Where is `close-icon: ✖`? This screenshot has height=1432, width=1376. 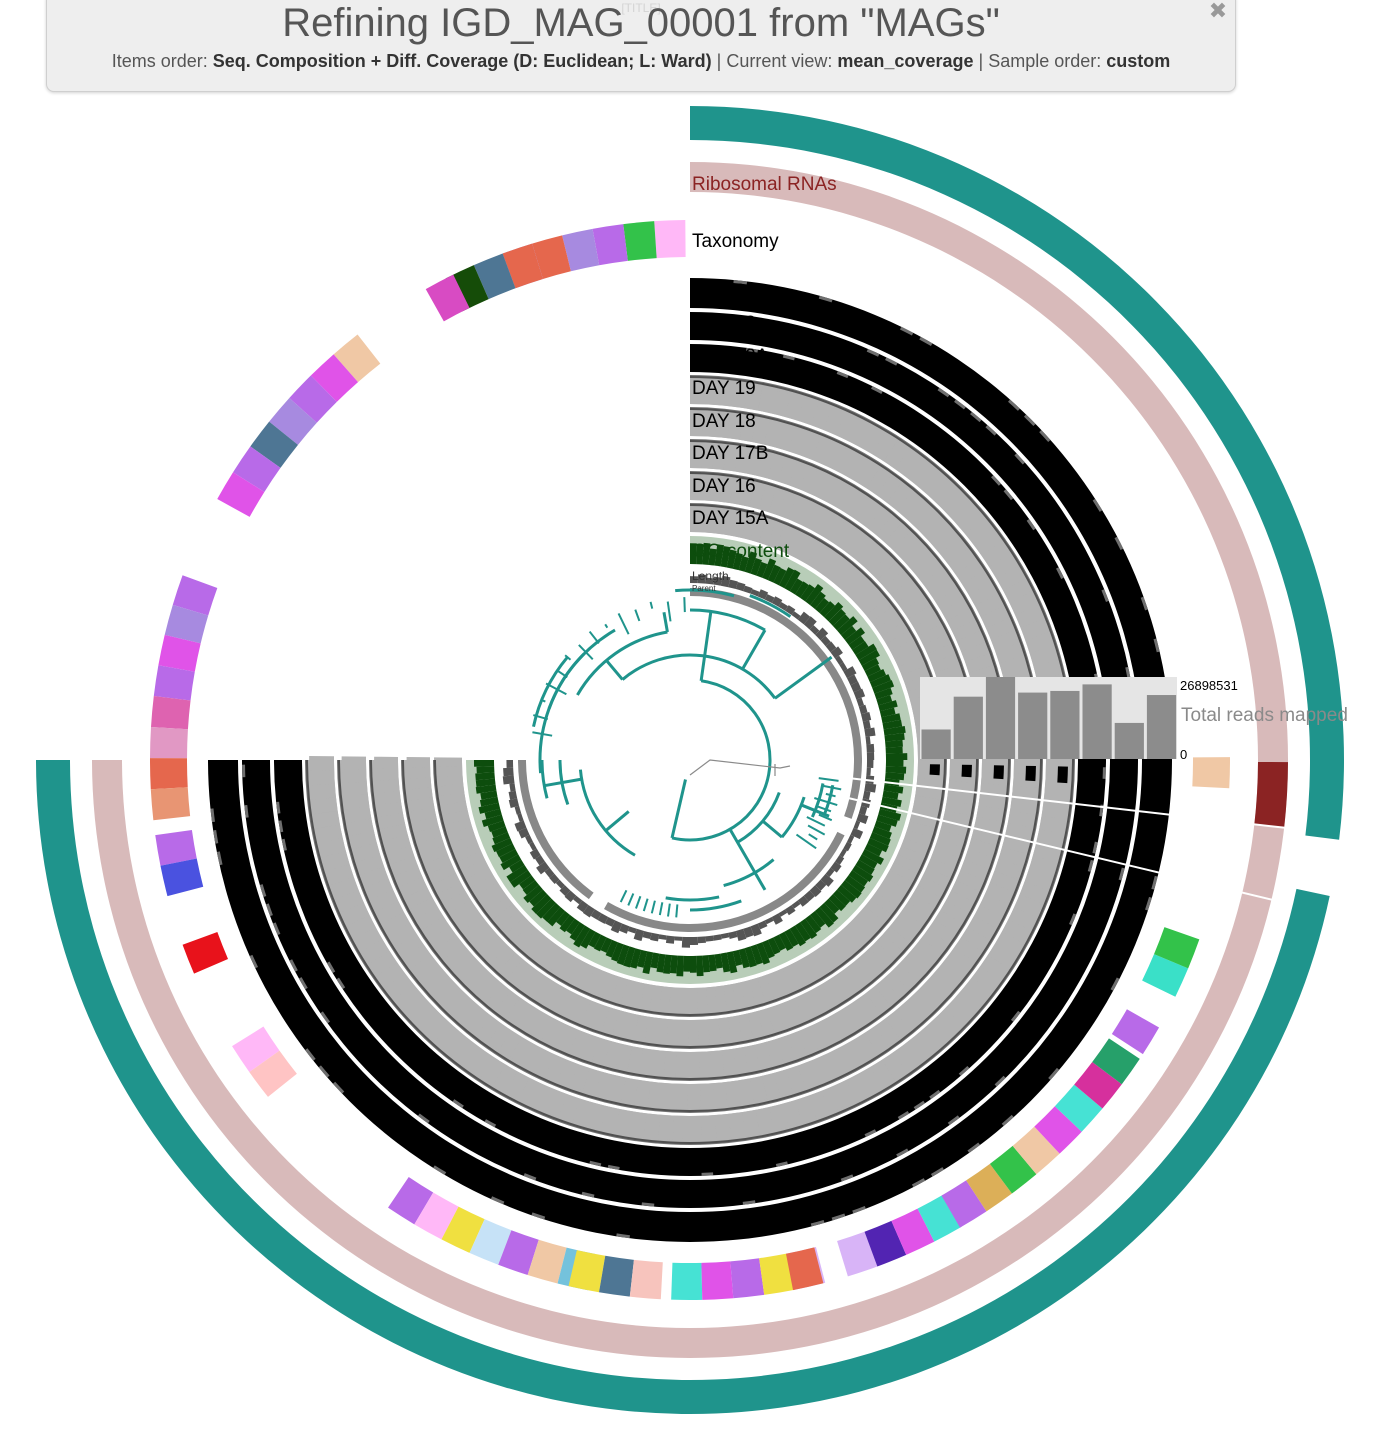 close-icon: ✖ is located at coordinates (1218, 12).